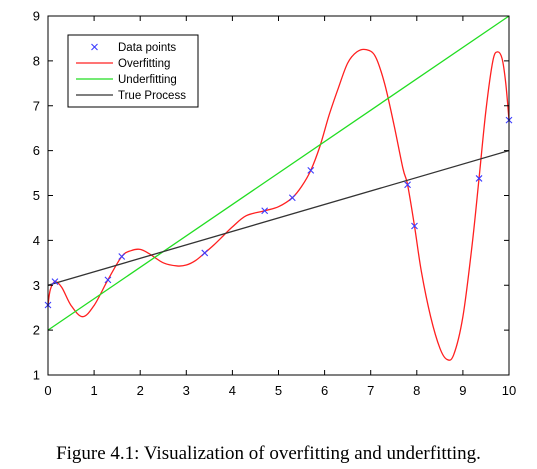 The height and width of the screenshot is (469, 537). Describe the element at coordinates (36, 285) in the screenshot. I see `y-tick-label: 3` at that location.